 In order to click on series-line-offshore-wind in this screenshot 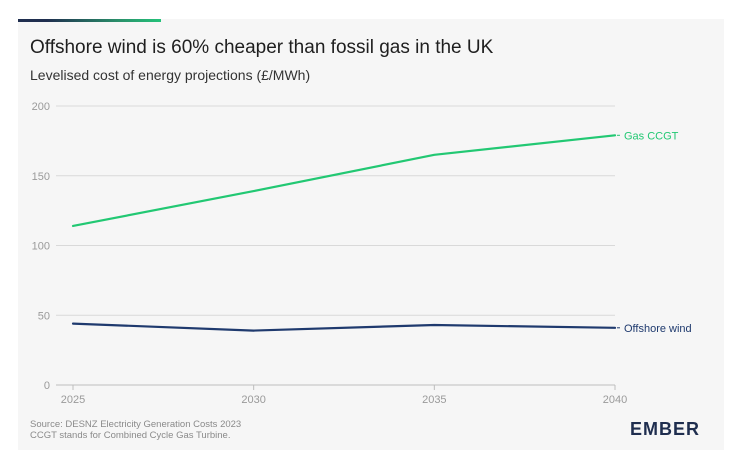, I will do `click(344, 327)`.